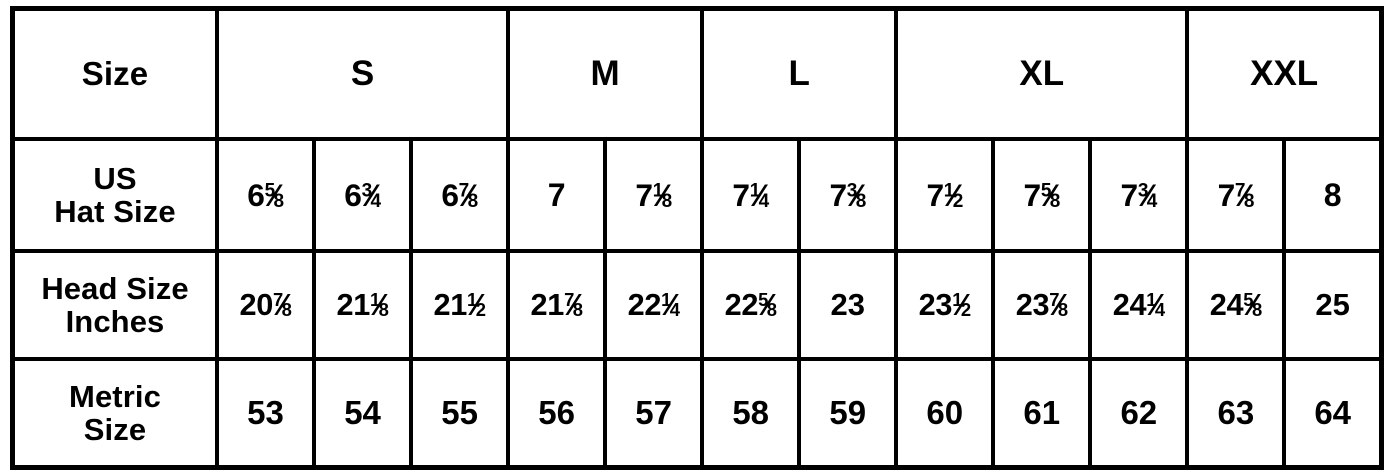 This screenshot has width=1392, height=470. Describe the element at coordinates (363, 413) in the screenshot. I see `metric-size-cell: 54` at that location.